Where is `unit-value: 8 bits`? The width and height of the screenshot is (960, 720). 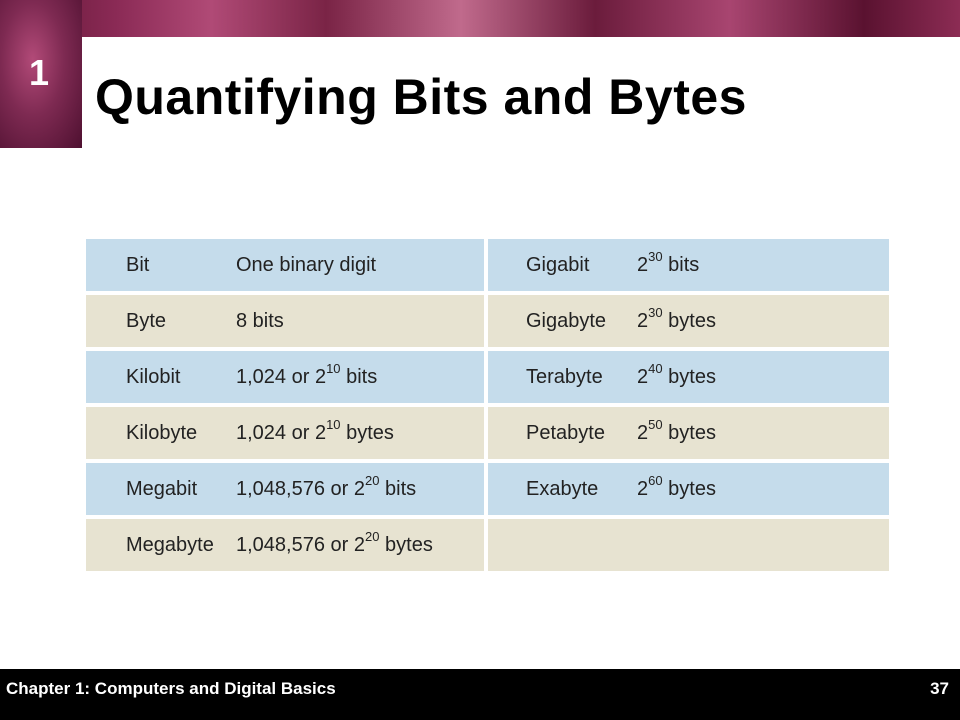 unit-value: 8 bits is located at coordinates (260, 321).